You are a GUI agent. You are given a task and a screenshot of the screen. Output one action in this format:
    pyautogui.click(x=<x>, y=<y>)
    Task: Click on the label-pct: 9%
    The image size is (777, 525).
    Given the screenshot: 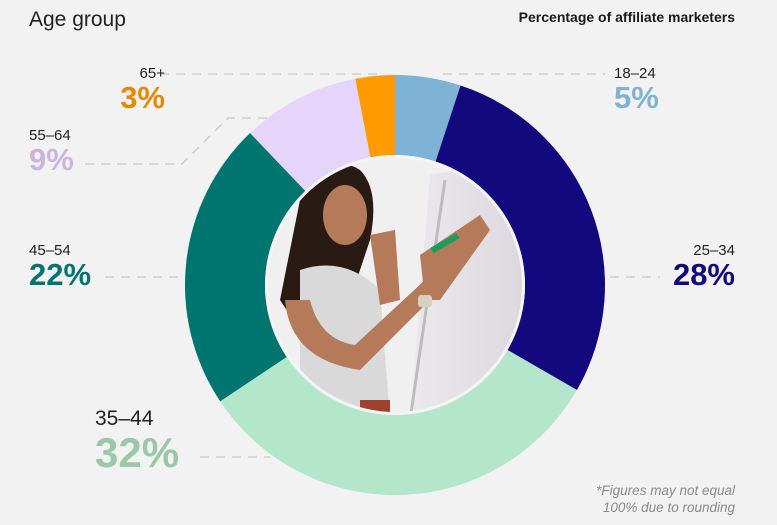 What is the action you would take?
    pyautogui.click(x=51, y=159)
    